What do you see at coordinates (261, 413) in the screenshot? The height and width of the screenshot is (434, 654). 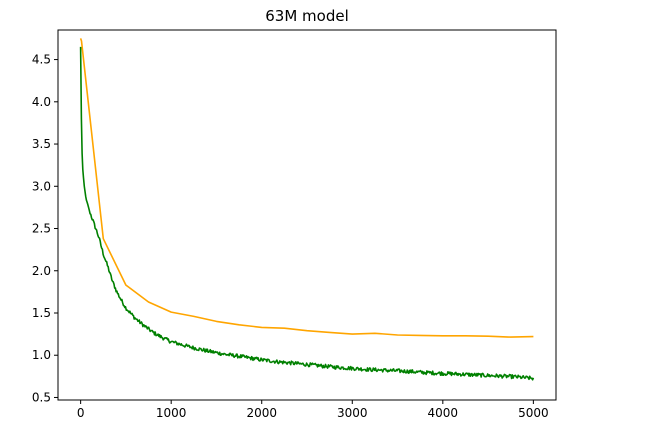 I see `x-tick-label: 2000` at bounding box center [261, 413].